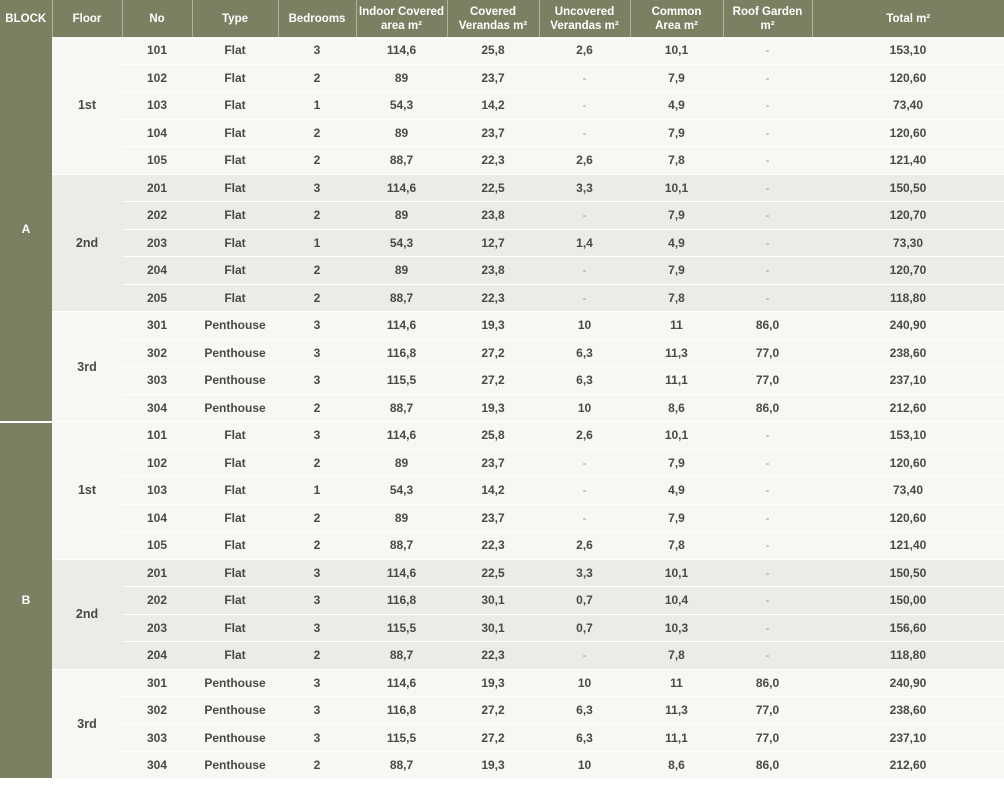 Image resolution: width=1004 pixels, height=800 pixels. What do you see at coordinates (908, 298) in the screenshot?
I see `cell-total: 118,80` at bounding box center [908, 298].